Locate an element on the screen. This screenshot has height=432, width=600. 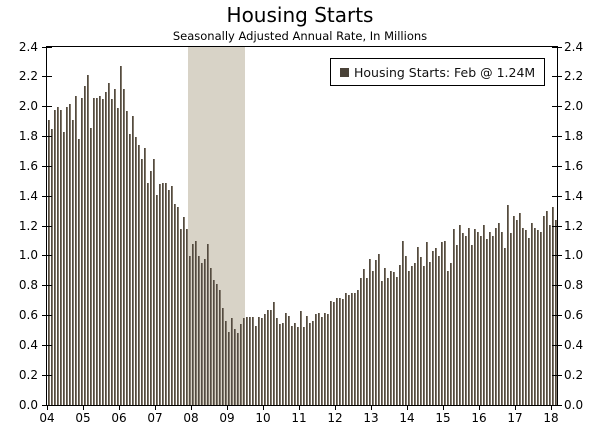
y-axis-label-right: 1.4 is located at coordinates (574, 195).